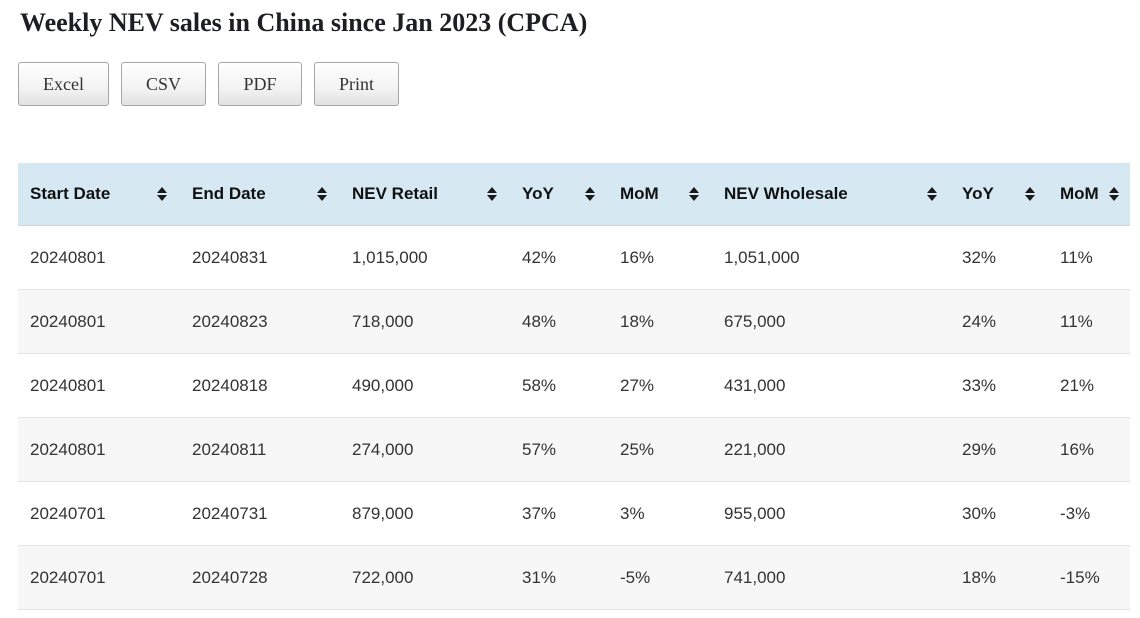 The height and width of the screenshot is (618, 1140). I want to click on cell-end-date-1: 20240823, so click(260, 322).